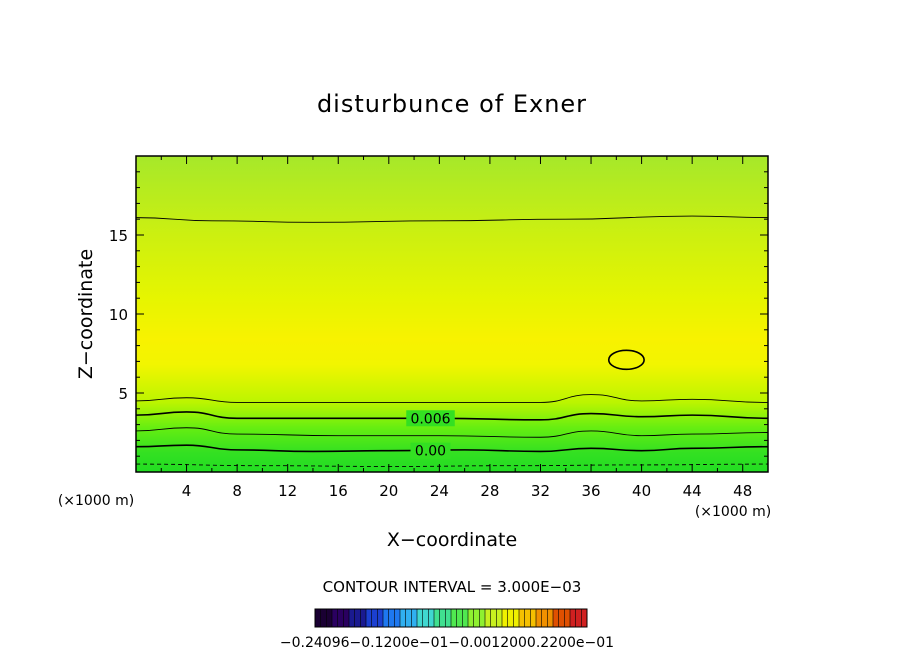 Image resolution: width=904 pixels, height=654 pixels. Describe the element at coordinates (452, 587) in the screenshot. I see `contour-interval-label: CONTOUR INTERVAL = 3.000E−03` at that location.